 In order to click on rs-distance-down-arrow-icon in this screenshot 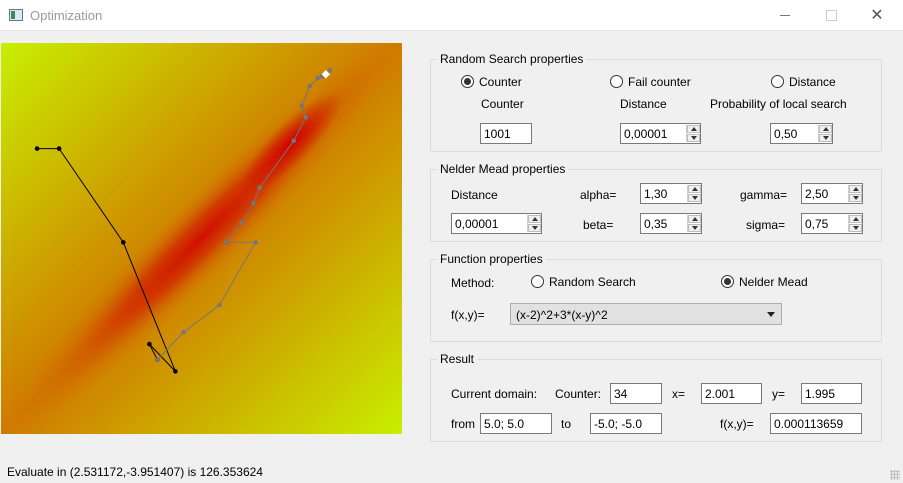, I will do `click(693, 138)`.